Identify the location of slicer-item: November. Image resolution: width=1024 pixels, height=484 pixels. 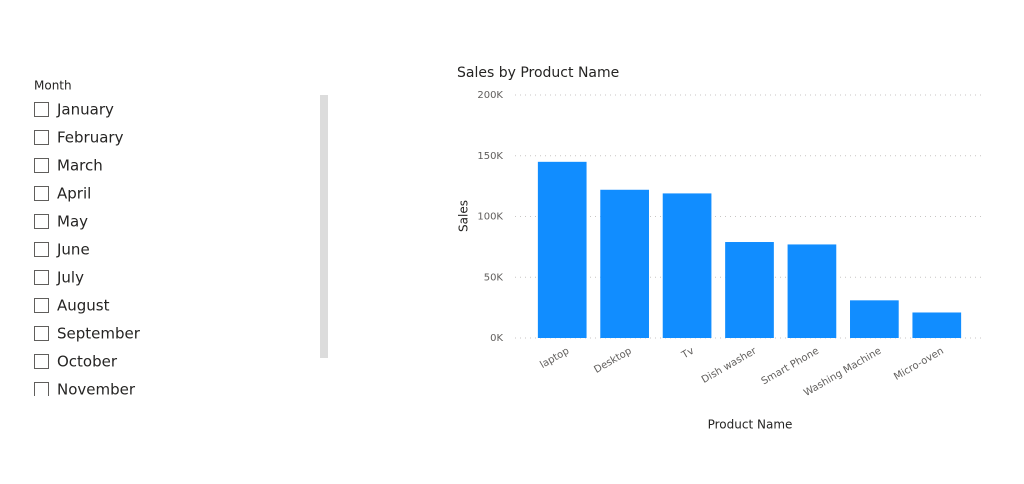
(96, 390).